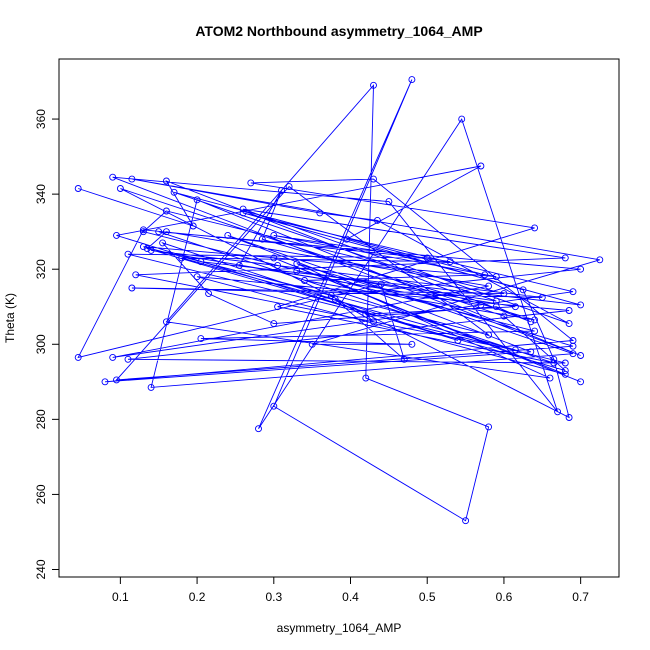 This screenshot has height=650, width=650. I want to click on y-tick-label: 260, so click(41, 494).